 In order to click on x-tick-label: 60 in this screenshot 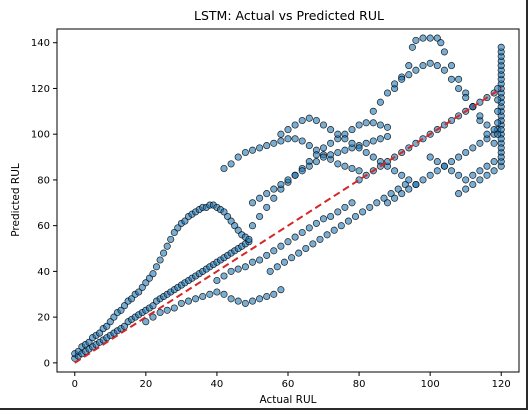, I will do `click(288, 384)`.